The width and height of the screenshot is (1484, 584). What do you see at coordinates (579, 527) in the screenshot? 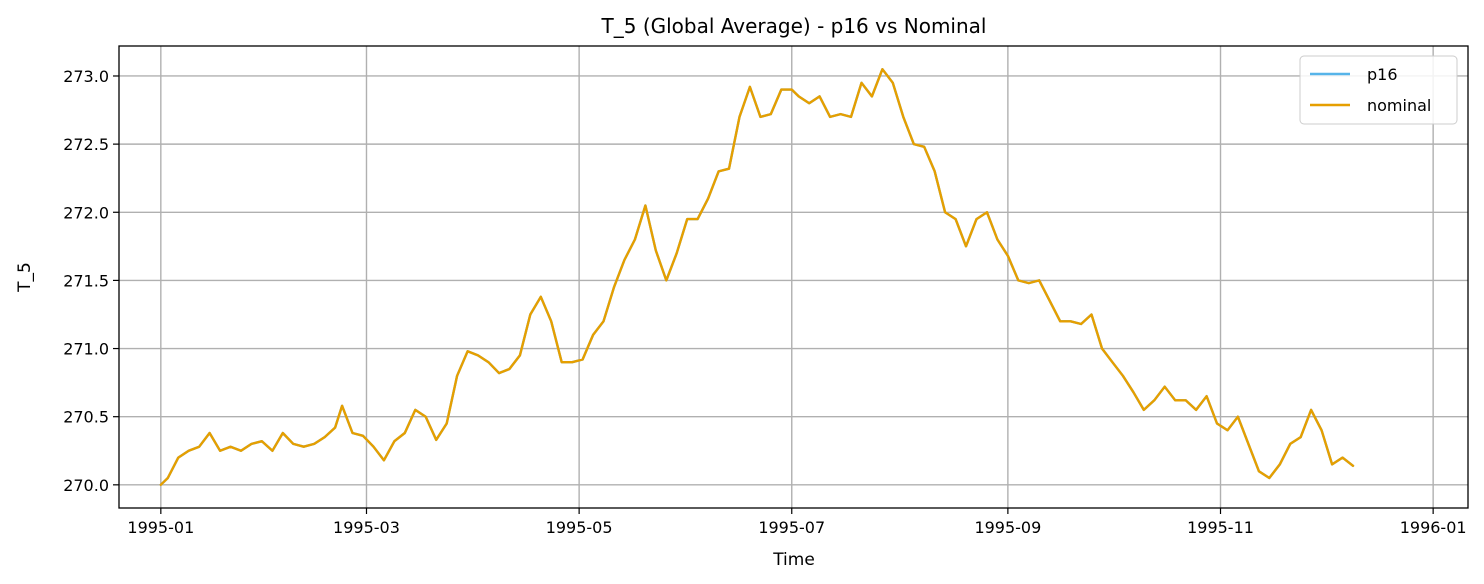
I see `x-tick-label: 1995-05` at bounding box center [579, 527].